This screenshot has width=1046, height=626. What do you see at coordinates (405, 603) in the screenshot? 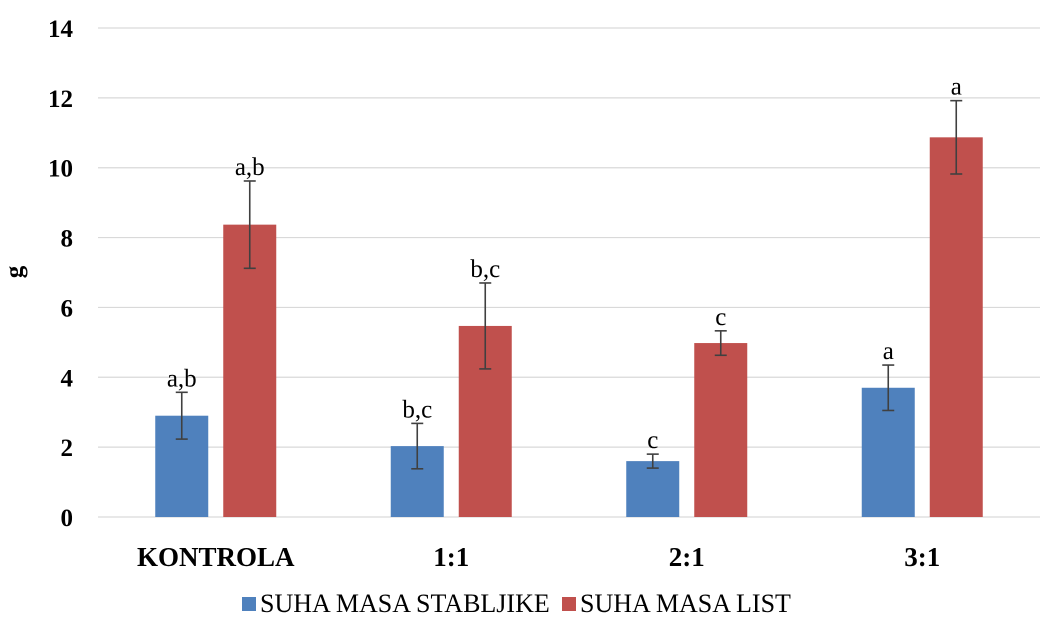
I see `legend-label: SUHA MASA STABLJIKE` at bounding box center [405, 603].